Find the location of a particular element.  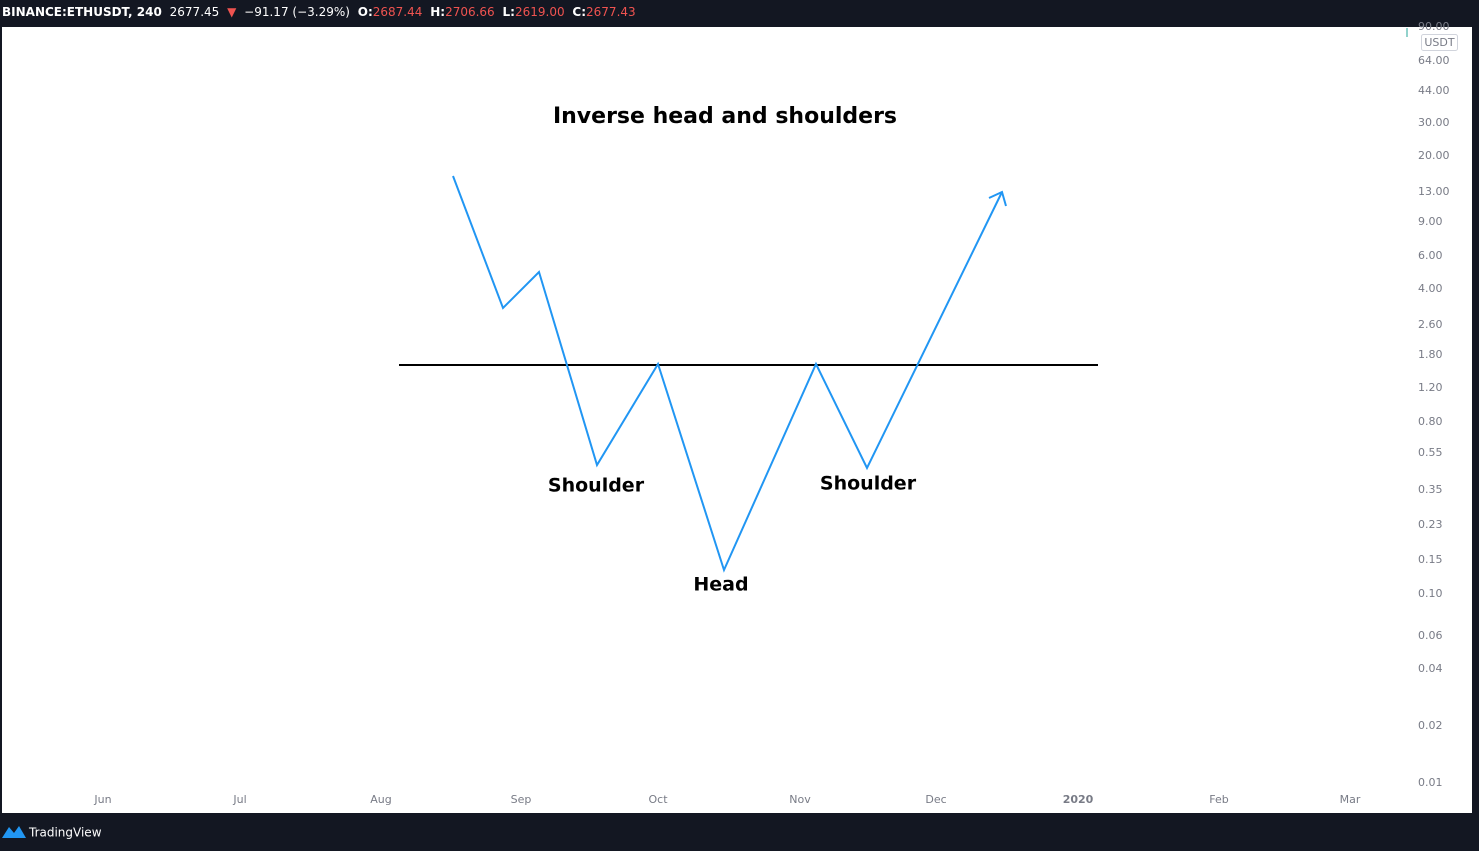

header-bar is located at coordinates (739, 13).